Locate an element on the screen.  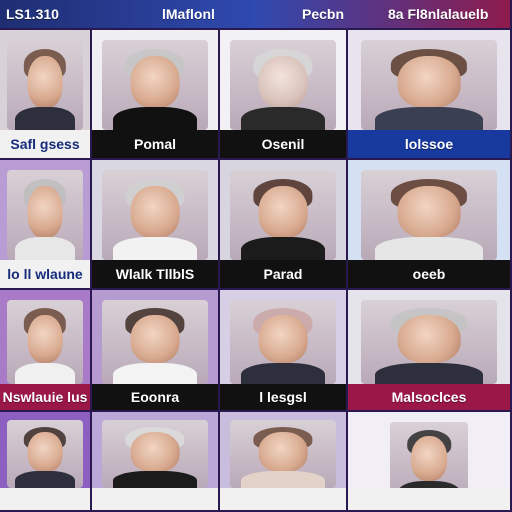
name-band: Nswlauie lus is located at coordinates (45, 396).